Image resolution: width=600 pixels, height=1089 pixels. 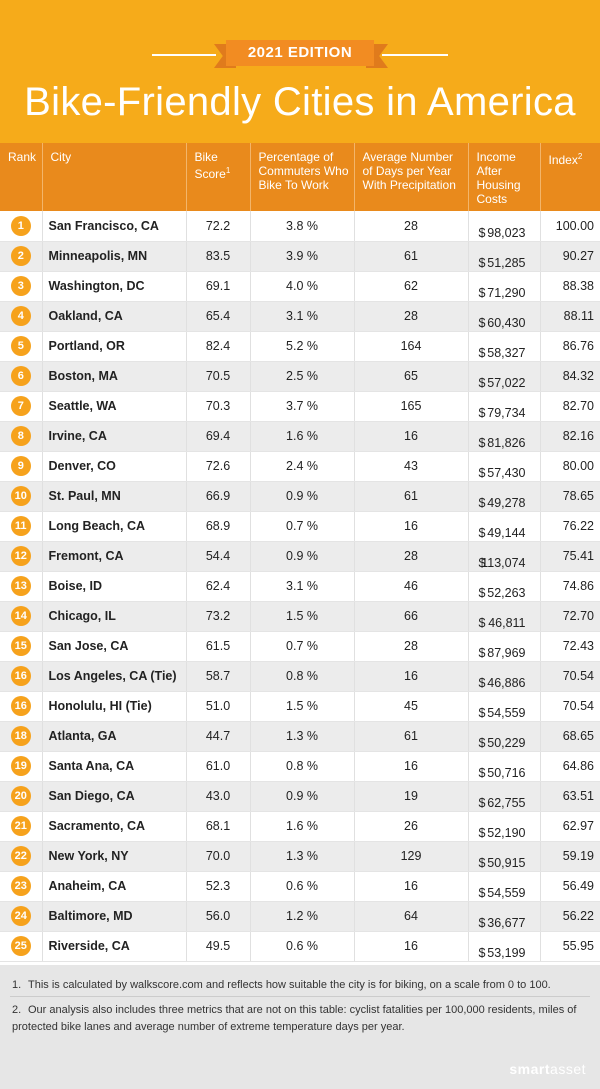 I want to click on income-cell: $50,229, so click(x=504, y=736).